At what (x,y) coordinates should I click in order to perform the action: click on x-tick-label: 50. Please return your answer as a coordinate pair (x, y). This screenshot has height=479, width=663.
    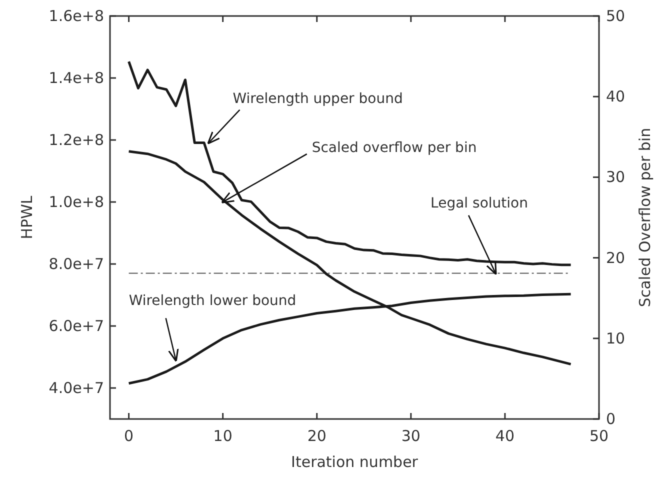
    Looking at the image, I should click on (599, 436).